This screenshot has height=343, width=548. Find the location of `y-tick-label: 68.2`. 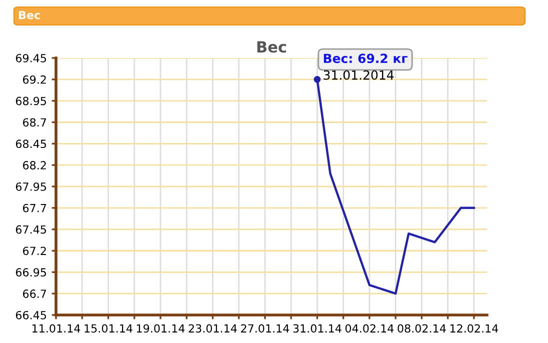

y-tick-label: 68.2 is located at coordinates (34, 165).